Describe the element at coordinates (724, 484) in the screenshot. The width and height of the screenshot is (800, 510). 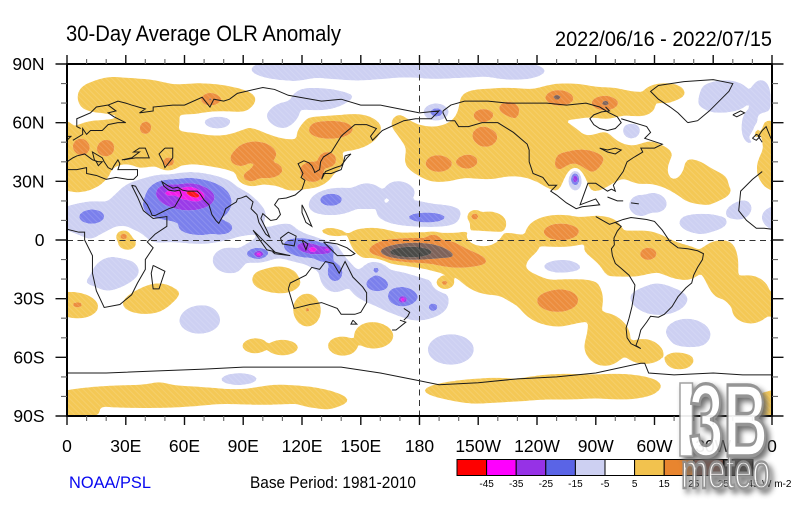
I see `svg-text: 35` at that location.